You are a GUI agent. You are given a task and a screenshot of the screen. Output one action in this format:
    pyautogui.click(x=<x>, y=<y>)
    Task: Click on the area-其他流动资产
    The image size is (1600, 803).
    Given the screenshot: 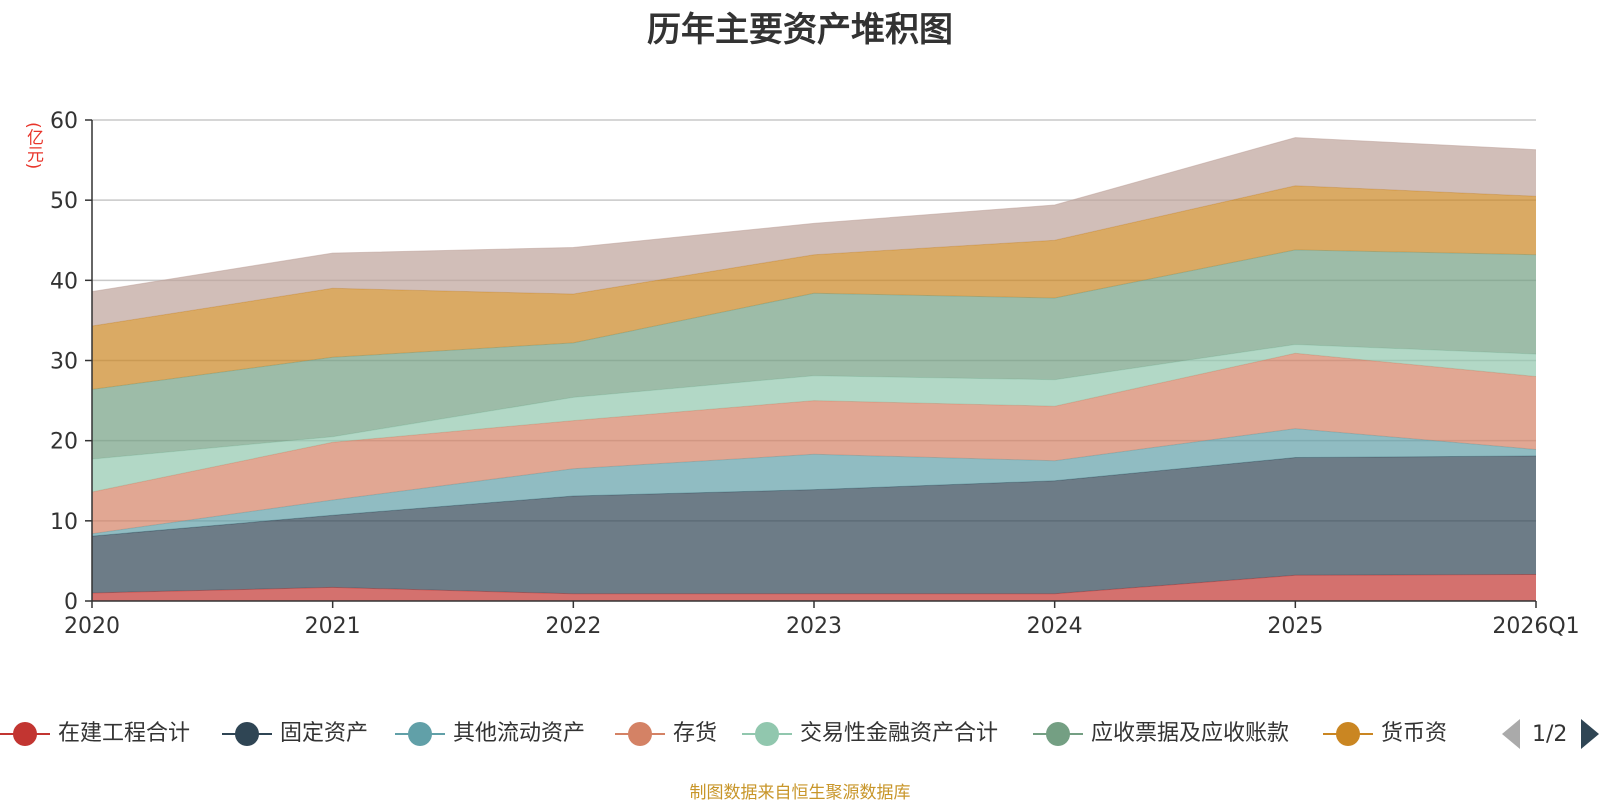 What is the action you would take?
    pyautogui.click(x=814, y=482)
    